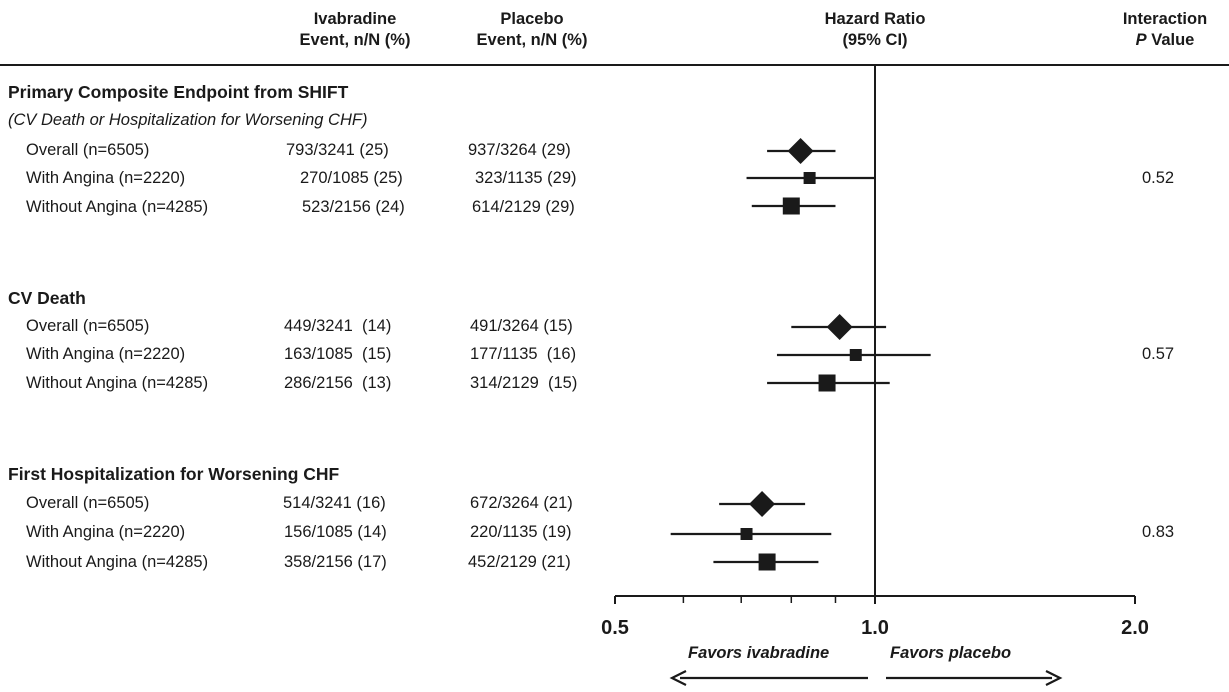 This screenshot has width=1229, height=692. Describe the element at coordinates (1135, 628) in the screenshot. I see `x-axis-tick-label: 2.0` at that location.